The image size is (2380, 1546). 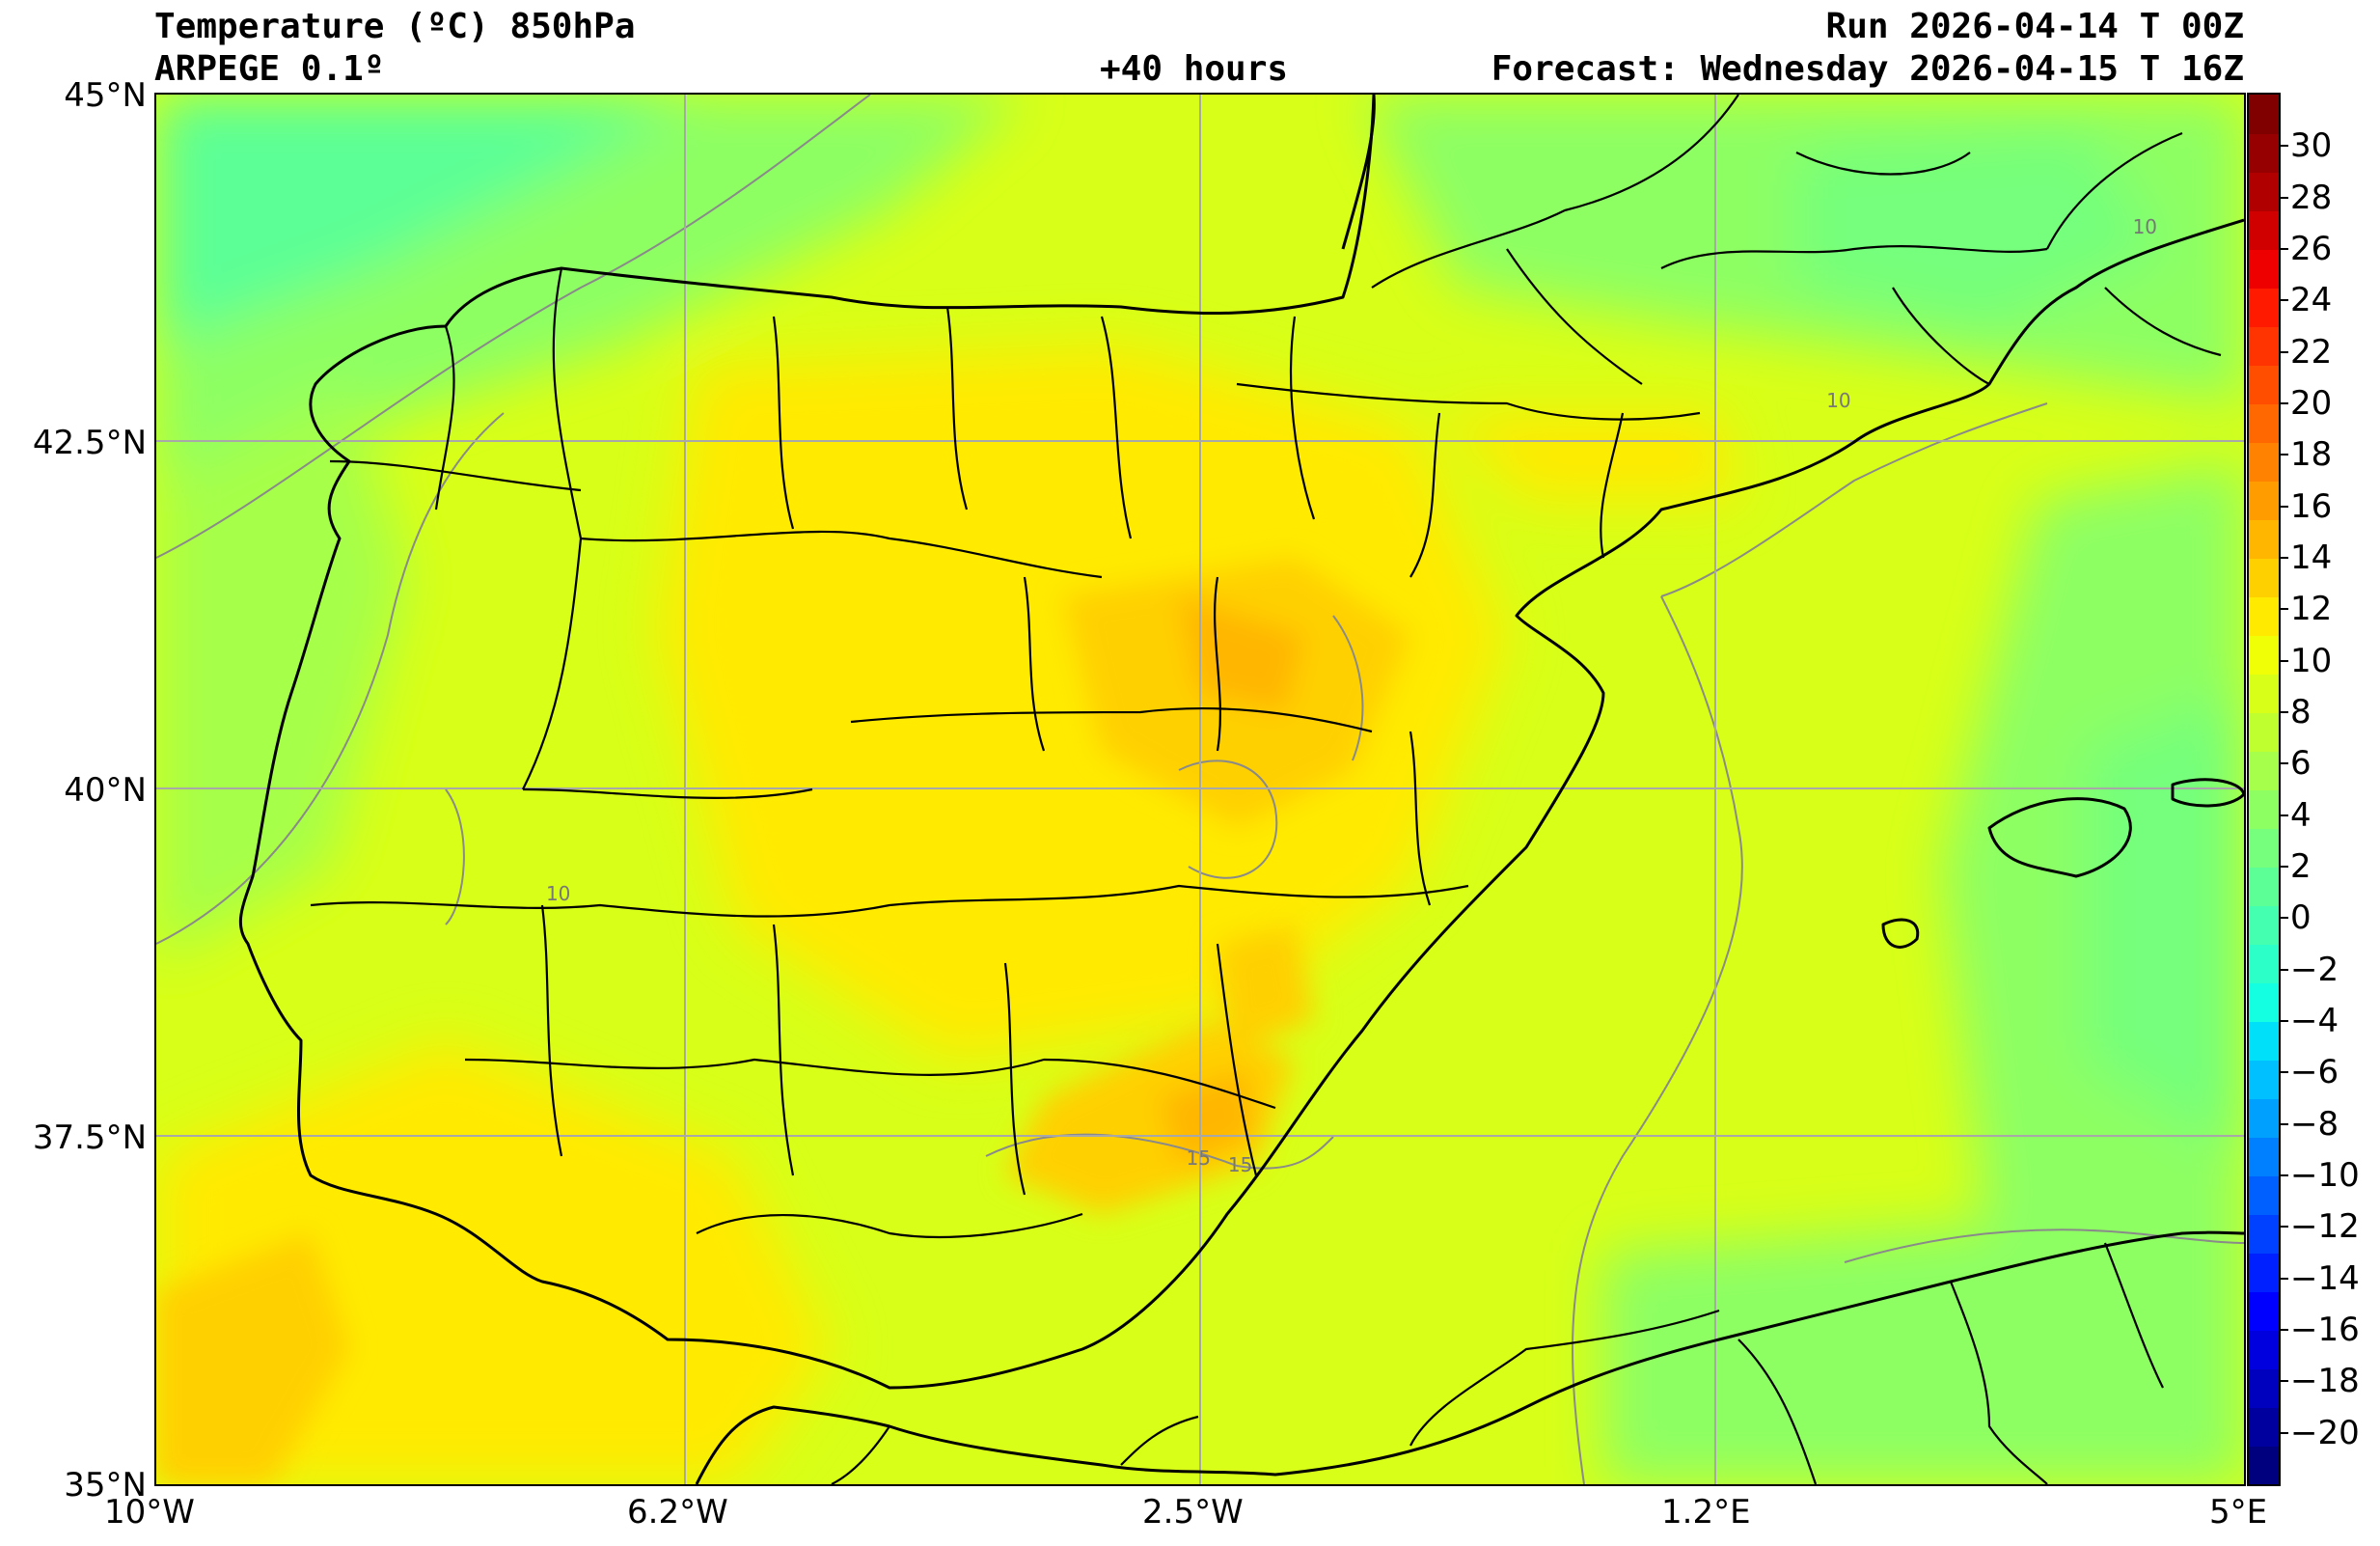 What do you see at coordinates (2314, 1124) in the screenshot?
I see `colorbar-label: −8` at bounding box center [2314, 1124].